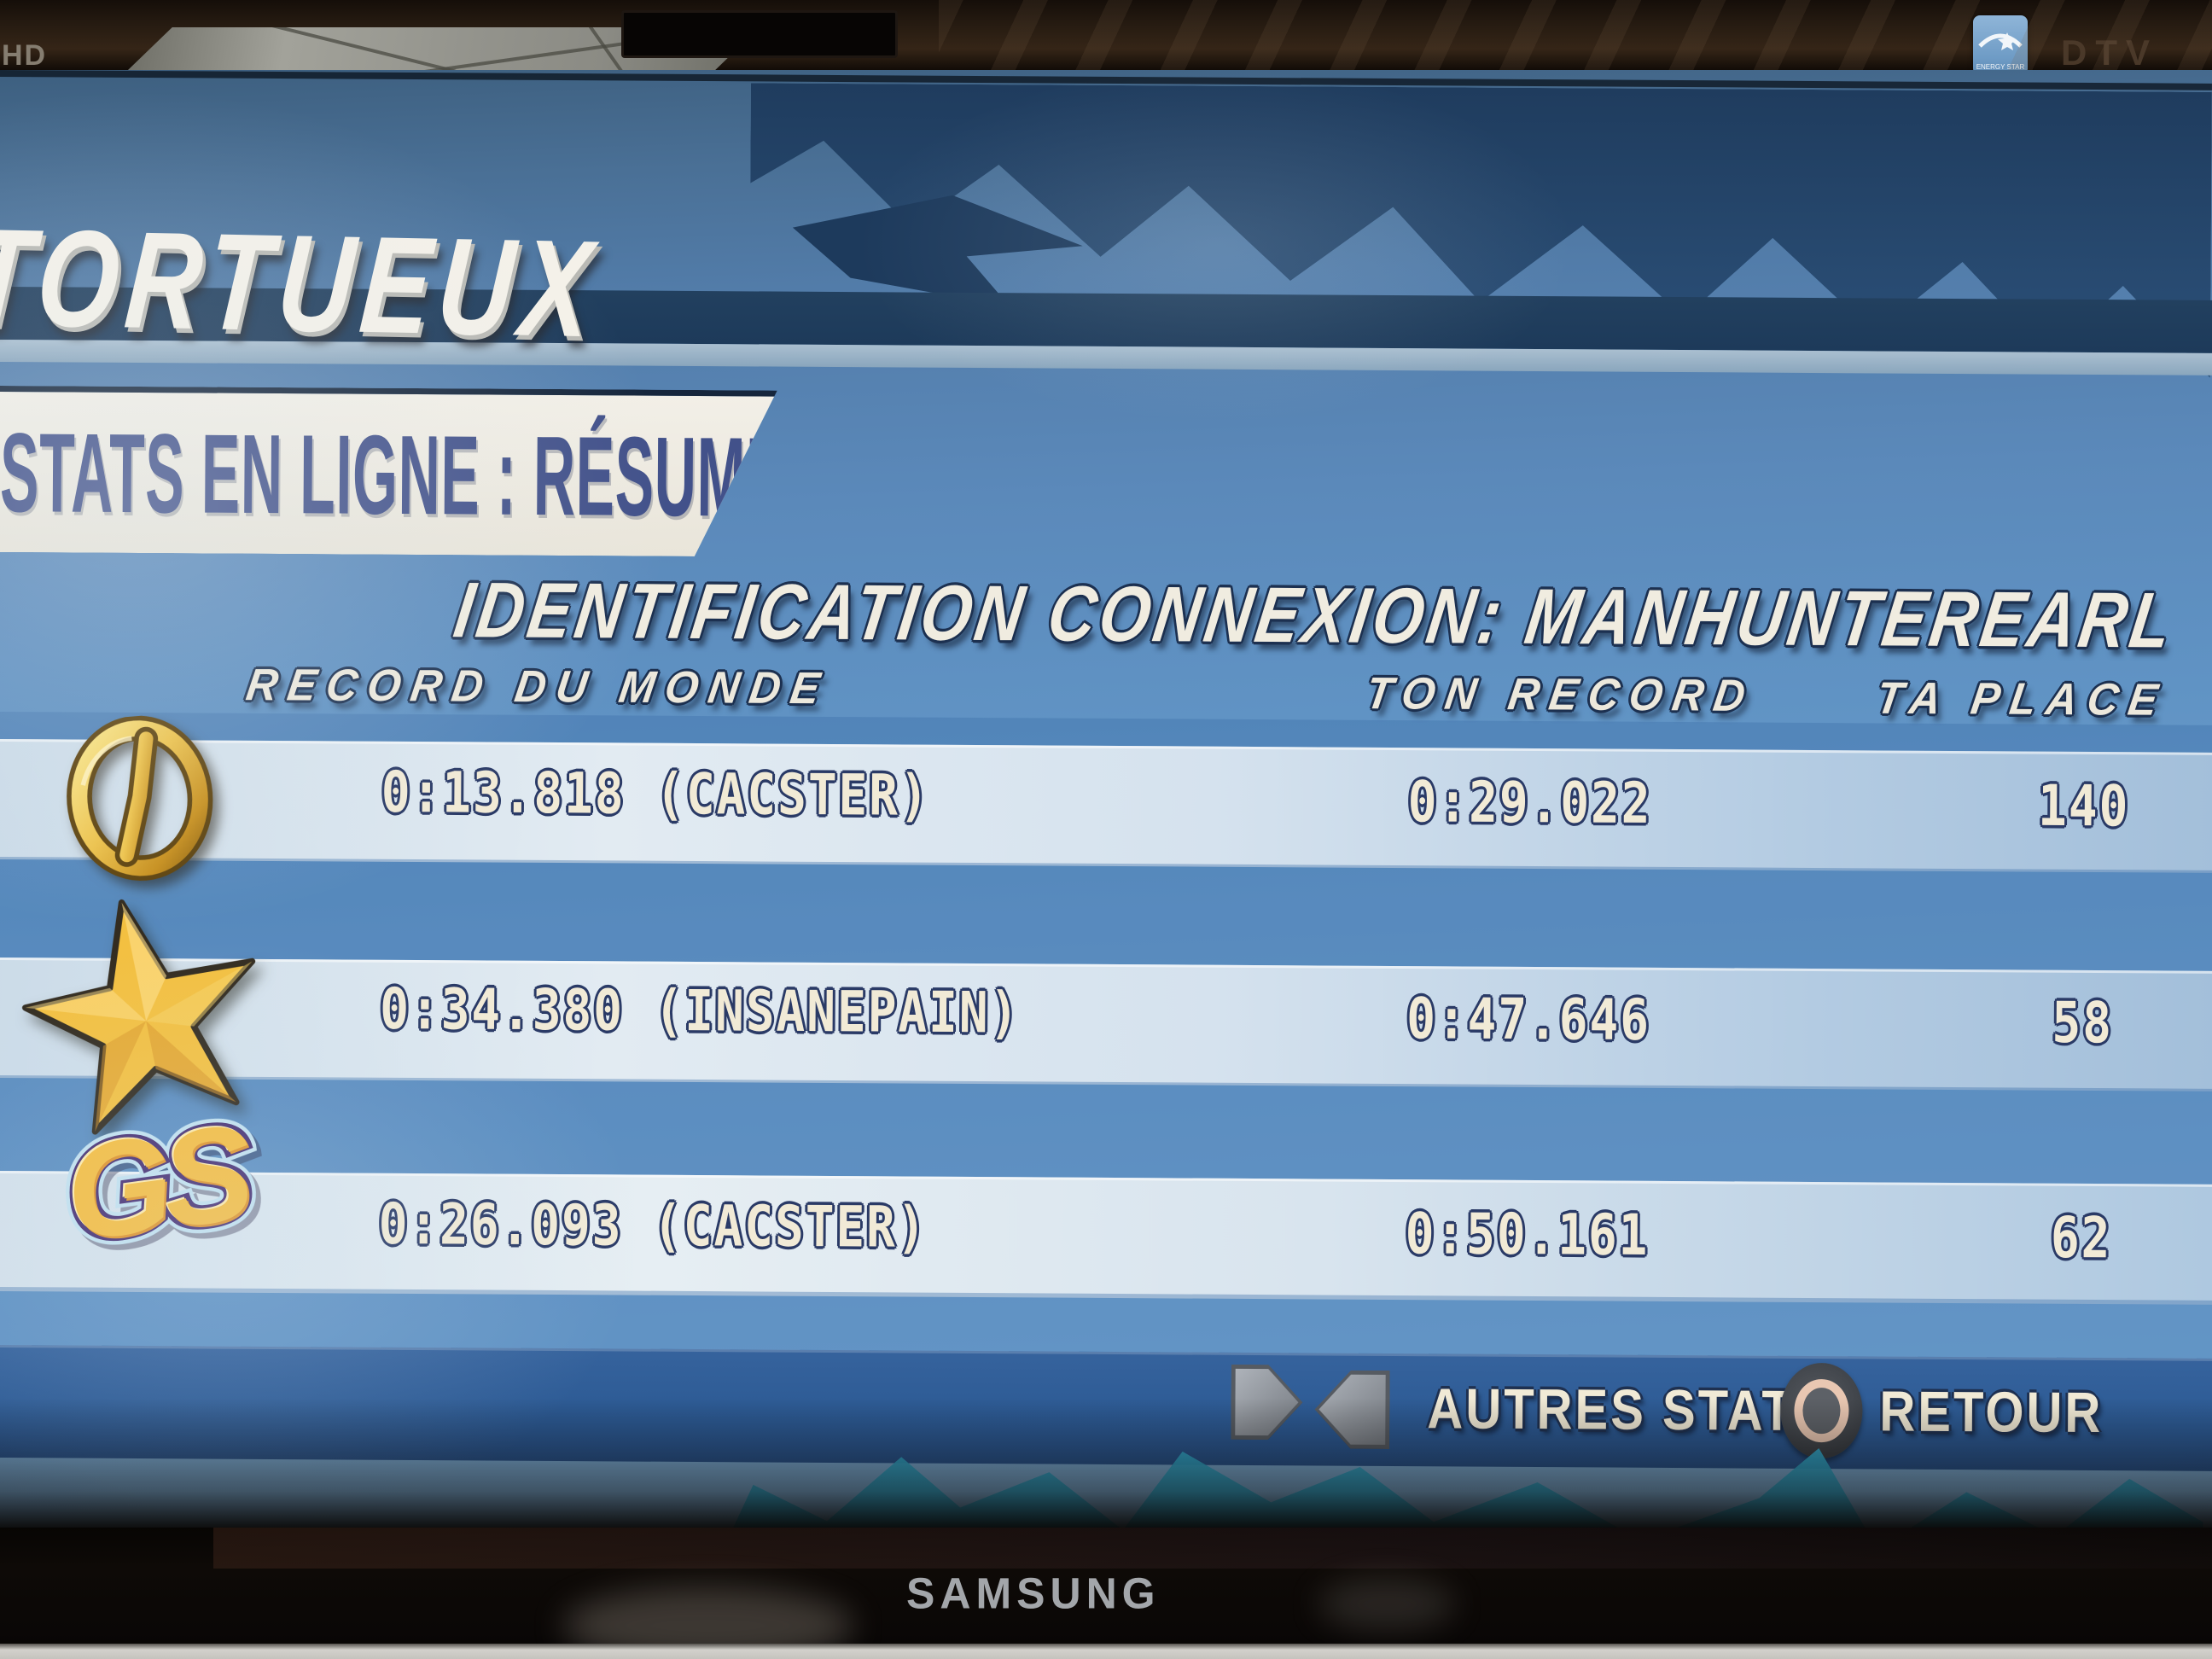 This screenshot has width=2212, height=1659. What do you see at coordinates (1991, 1412) in the screenshot?
I see `back-label: RETOUR` at bounding box center [1991, 1412].